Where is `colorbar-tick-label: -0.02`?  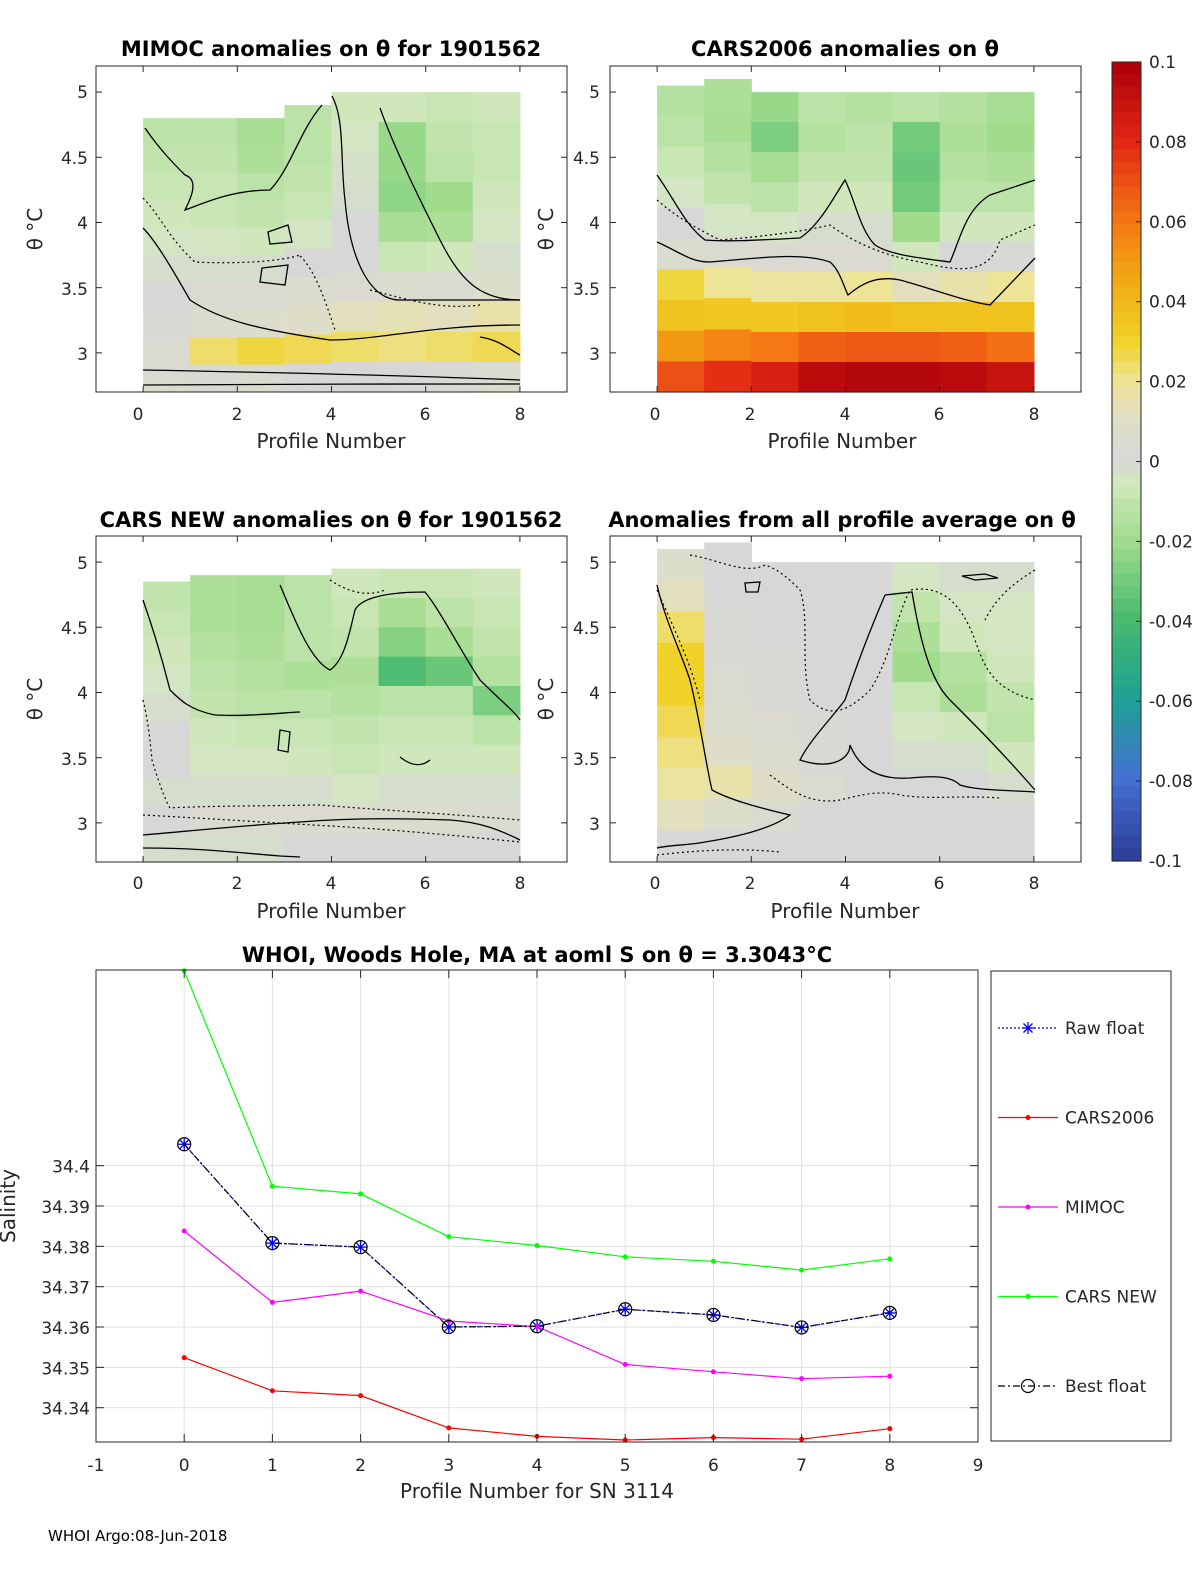
colorbar-tick-label: -0.02 is located at coordinates (1171, 542).